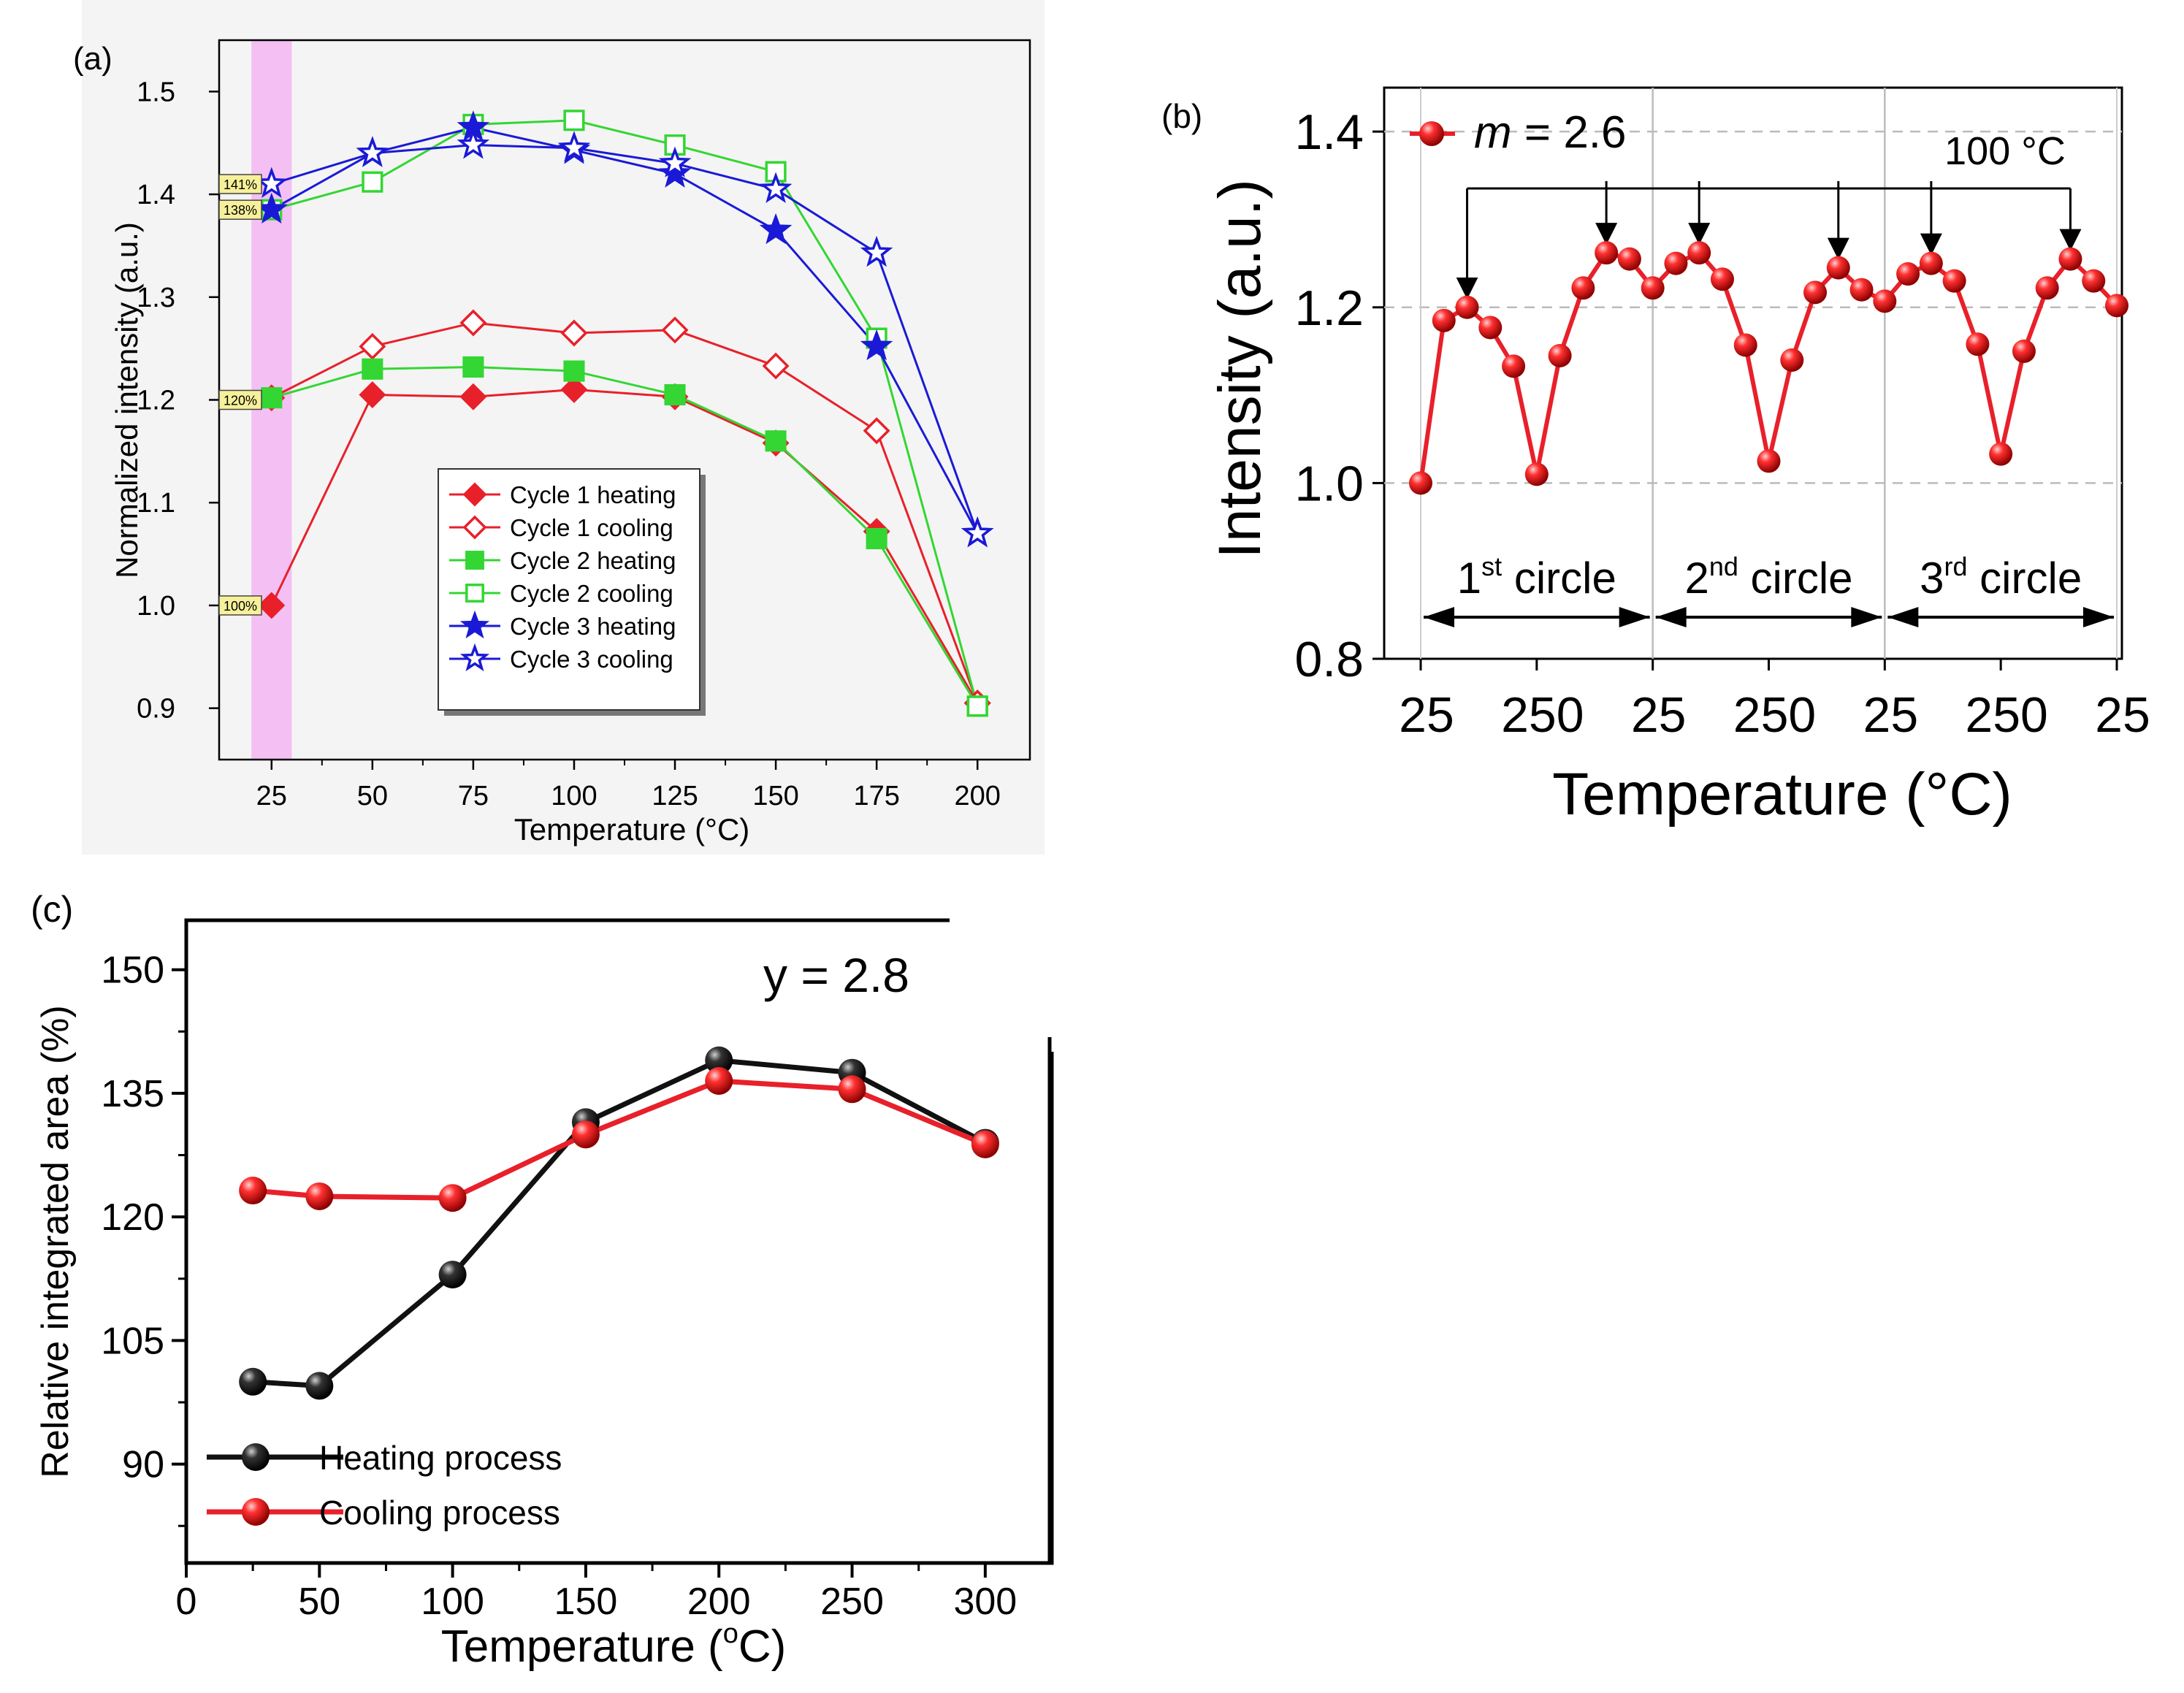 This screenshot has height=1693, width=2184. What do you see at coordinates (156, 503) in the screenshot?
I see `y-tick-label: 1.1` at bounding box center [156, 503].